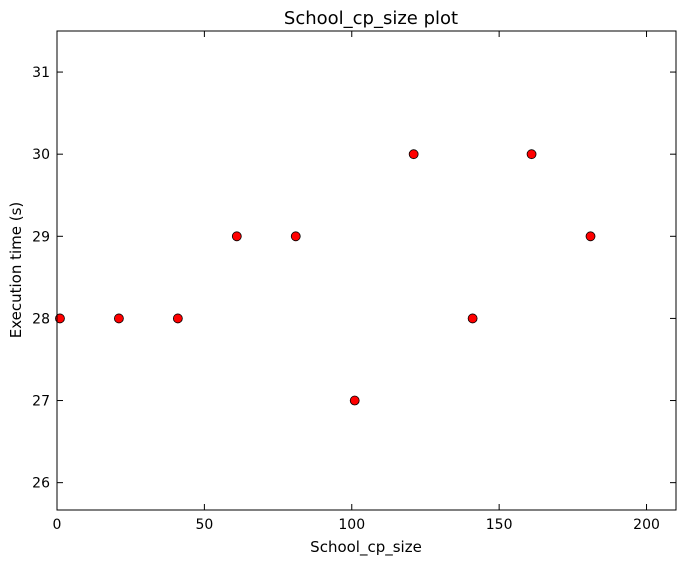  Describe the element at coordinates (41, 155) in the screenshot. I see `y-tick-label: 30` at that location.